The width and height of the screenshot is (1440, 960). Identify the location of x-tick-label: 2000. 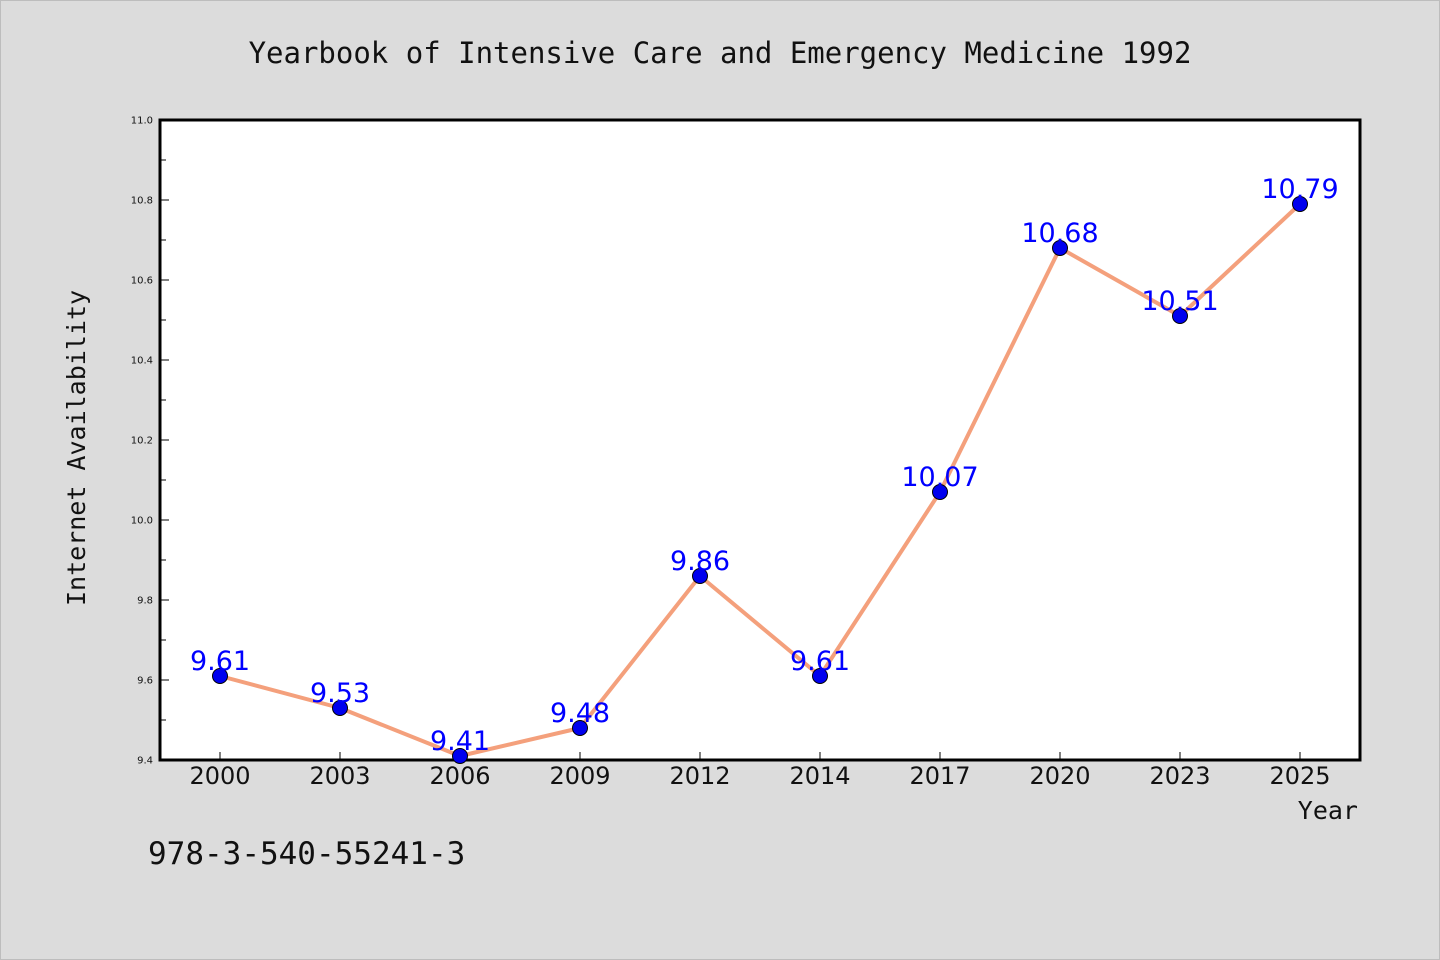
(219, 776).